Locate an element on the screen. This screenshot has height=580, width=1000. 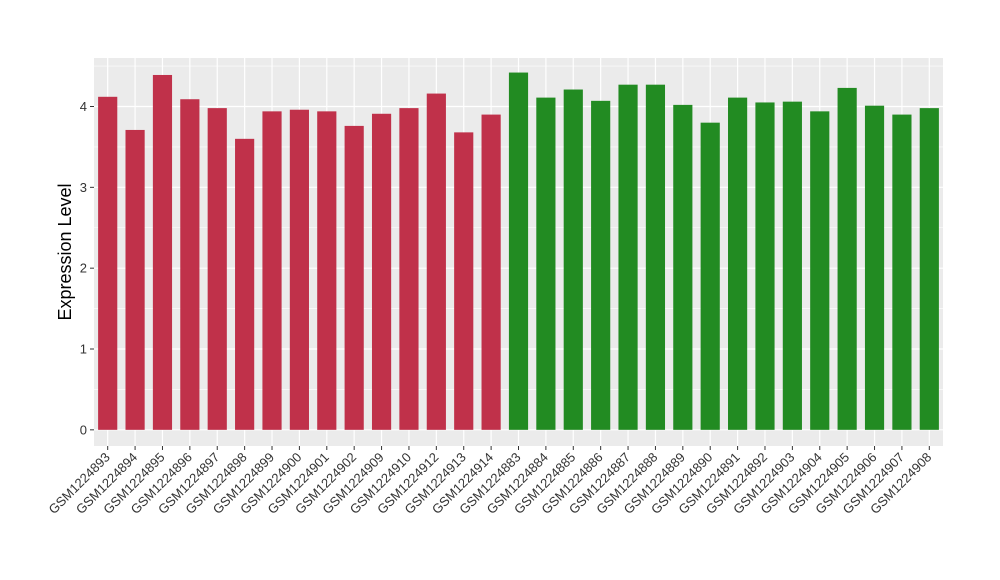
y-axis-title: Expression Level is located at coordinates (65, 251).